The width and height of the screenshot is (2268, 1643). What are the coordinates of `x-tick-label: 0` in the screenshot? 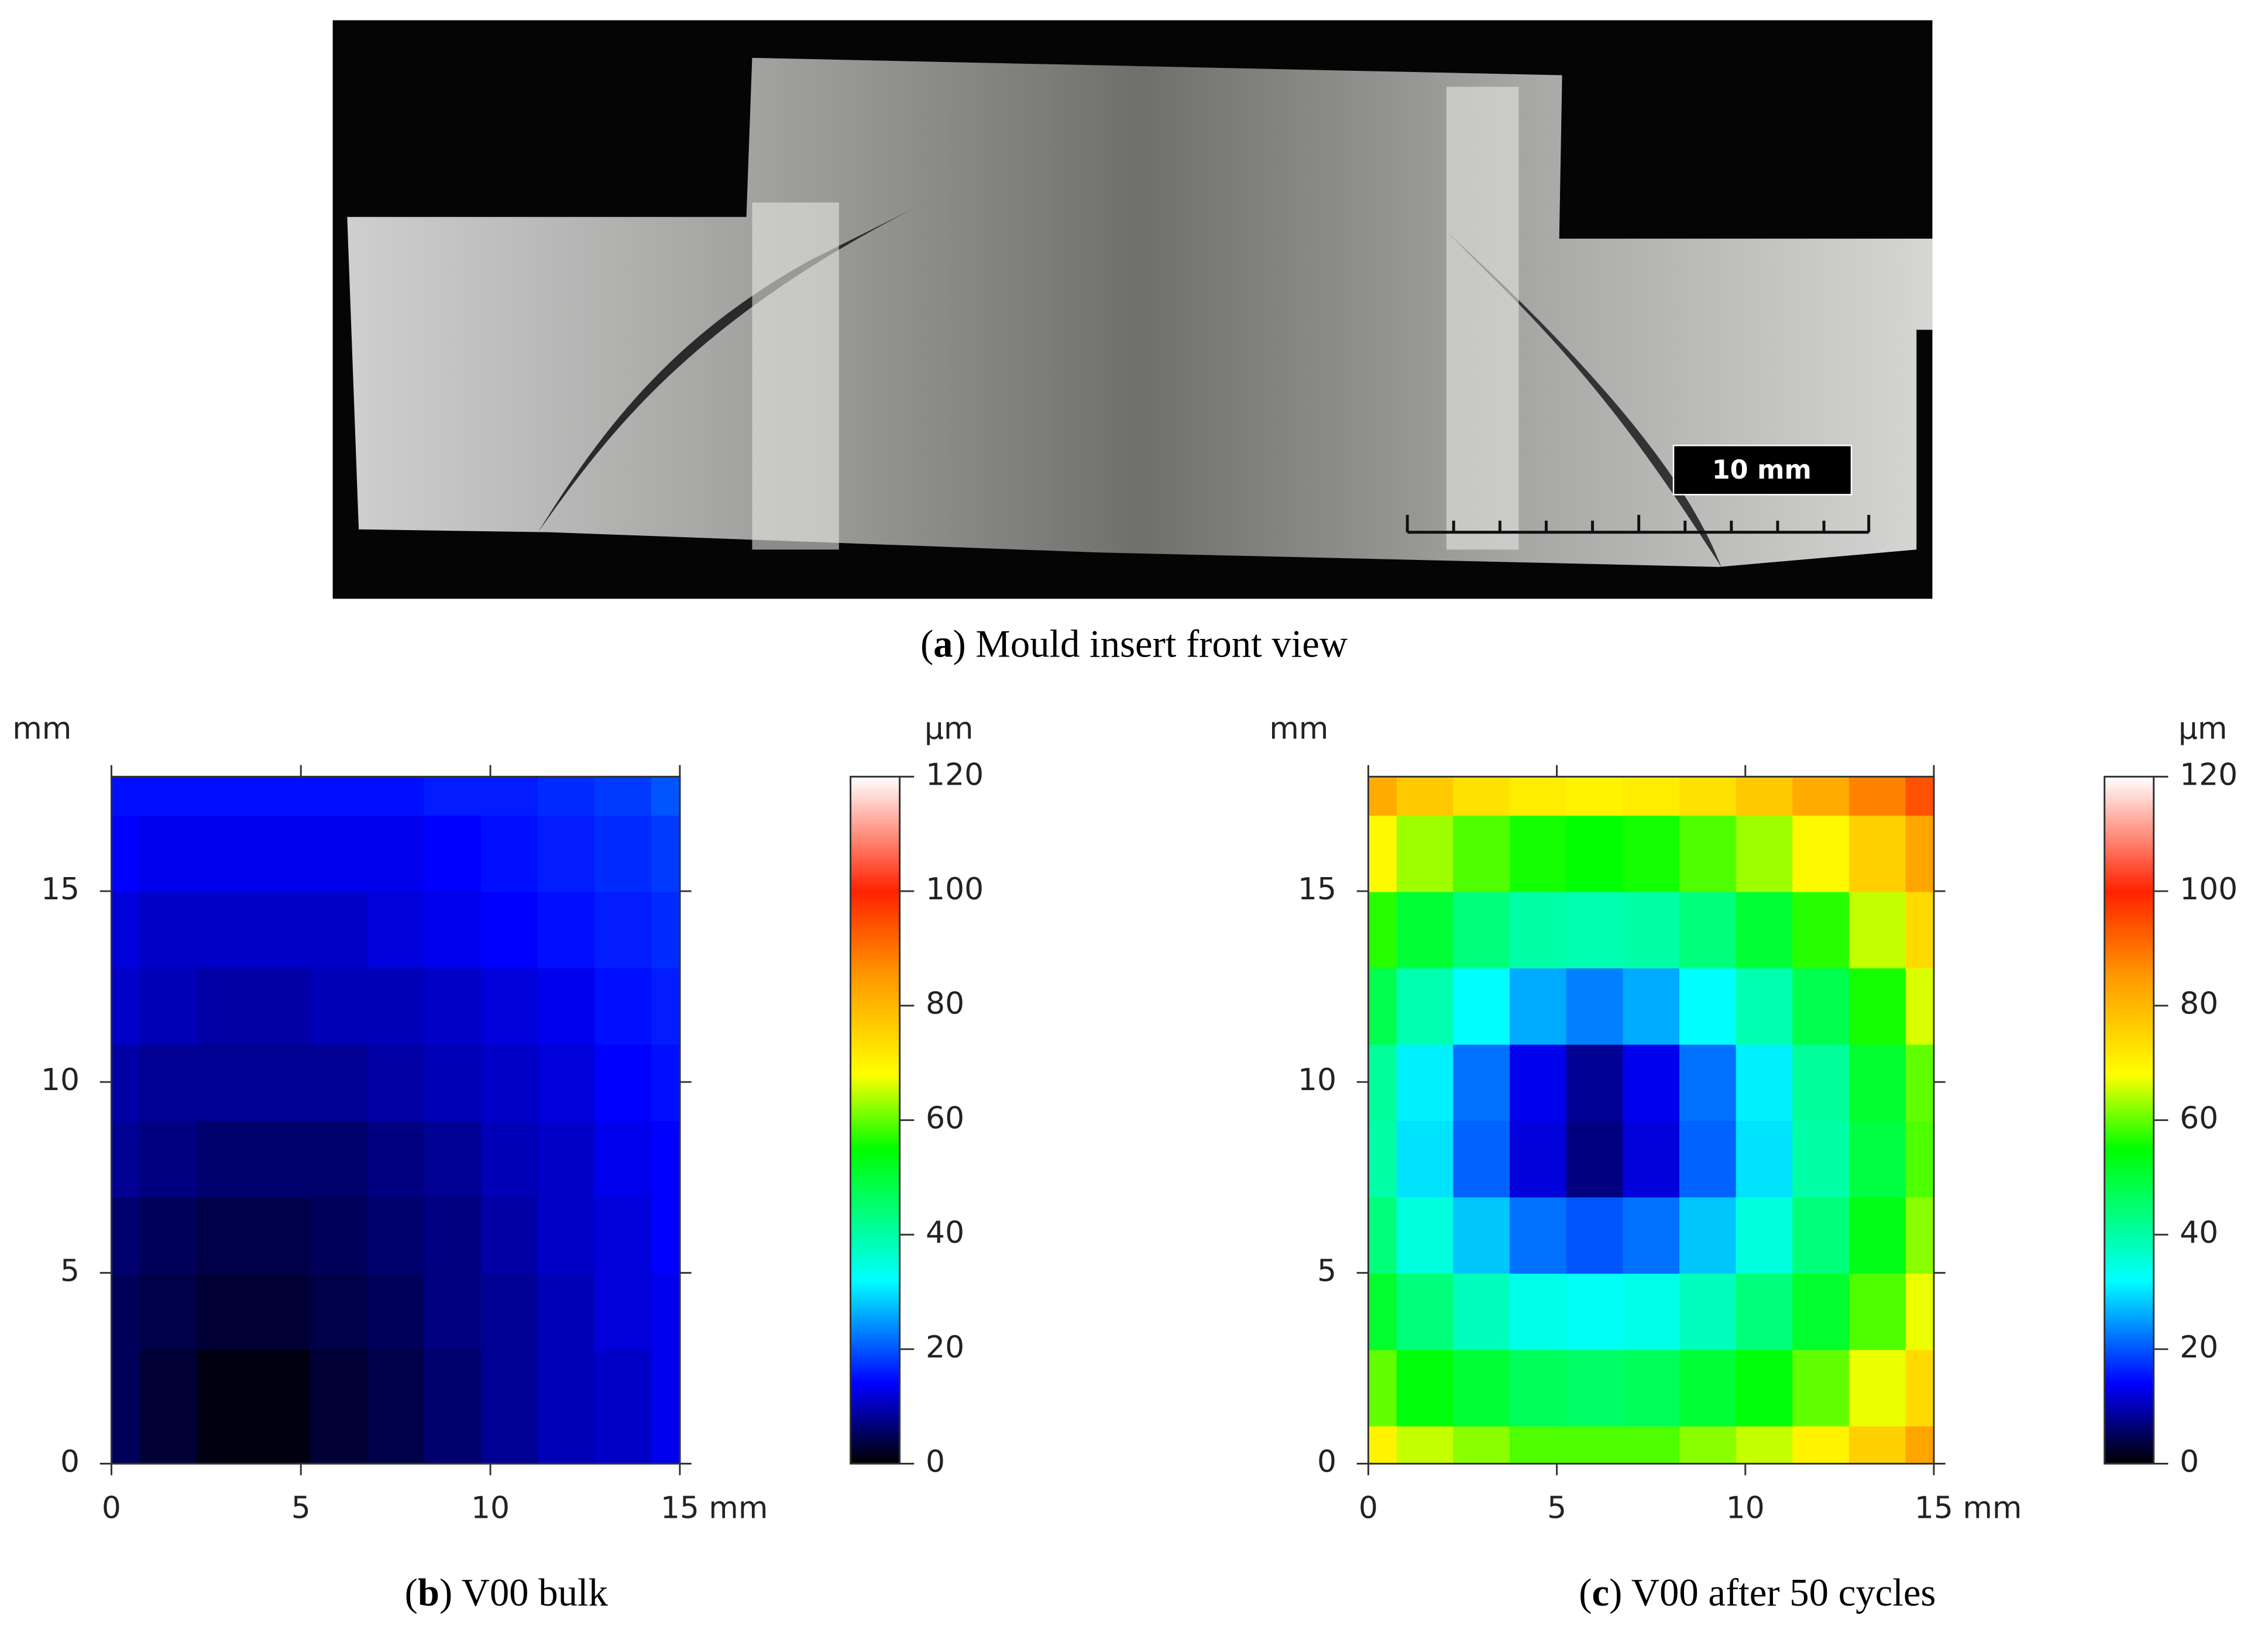 It's located at (111, 1508).